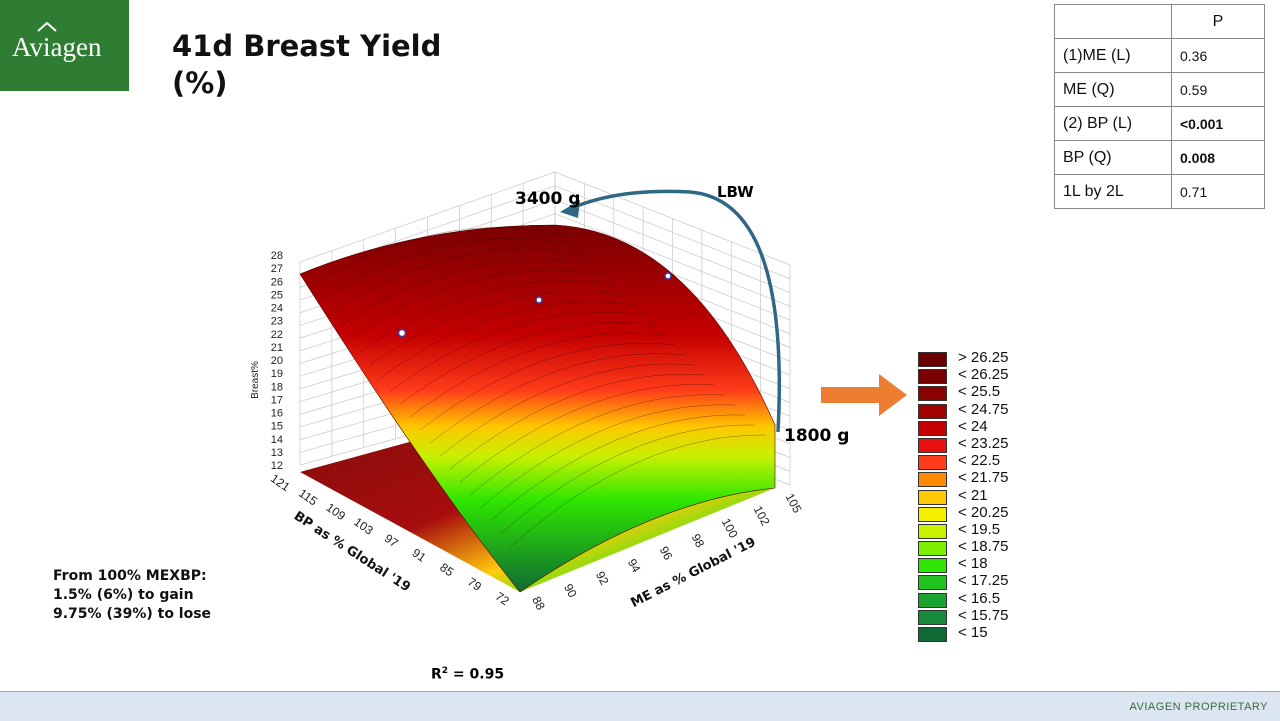 The image size is (1280, 721). What do you see at coordinates (277, 414) in the screenshot?
I see `z-tick-label: 16` at bounding box center [277, 414].